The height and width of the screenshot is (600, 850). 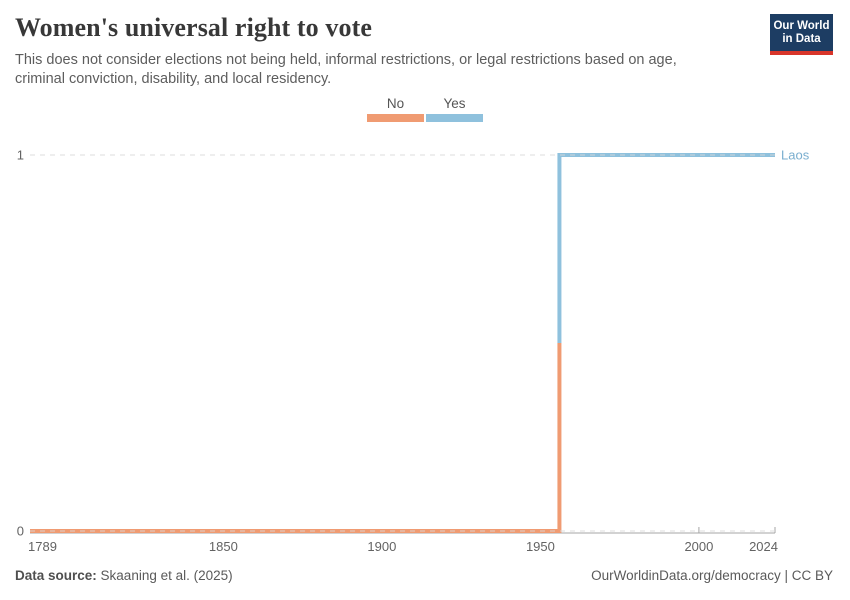 What do you see at coordinates (42, 546) in the screenshot?
I see `x-tick-label: 1789` at bounding box center [42, 546].